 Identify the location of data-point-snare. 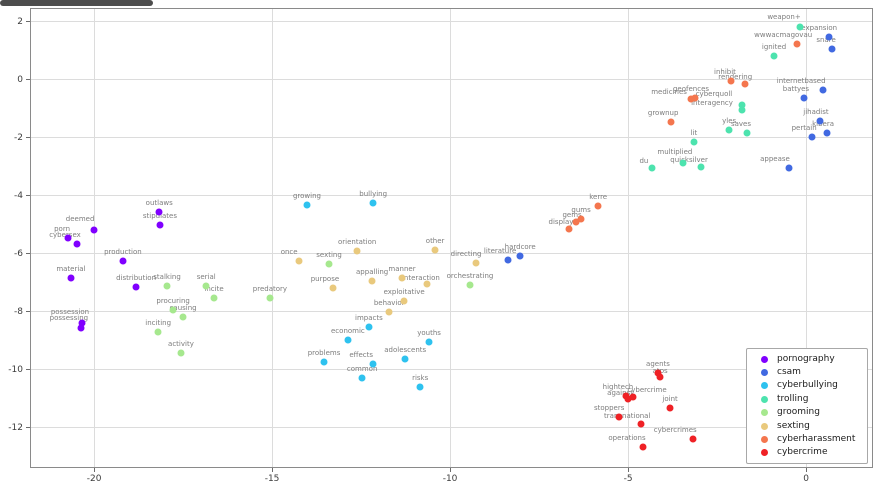
(832, 49).